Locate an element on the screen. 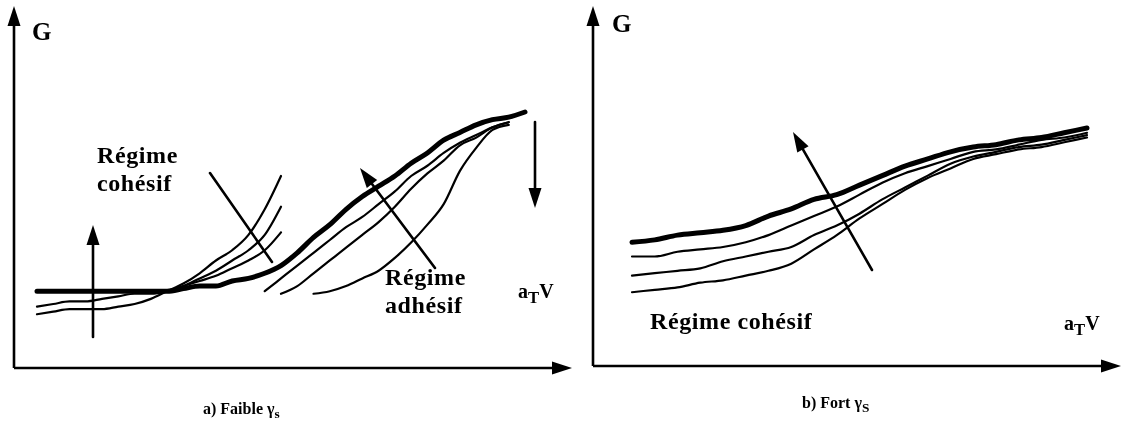  annotation: Régime adhésif is located at coordinates (426, 291).